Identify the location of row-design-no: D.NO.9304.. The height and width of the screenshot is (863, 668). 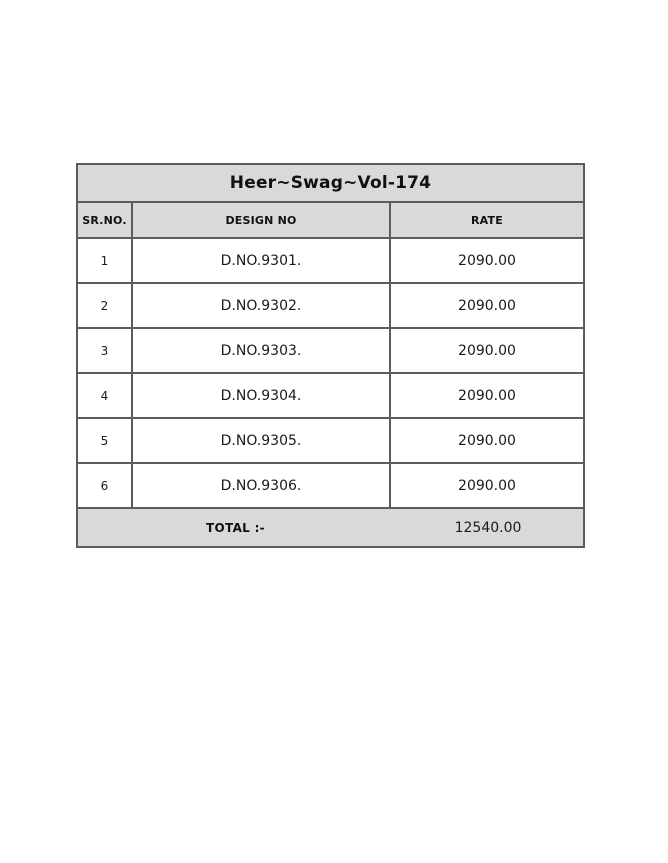
(262, 395).